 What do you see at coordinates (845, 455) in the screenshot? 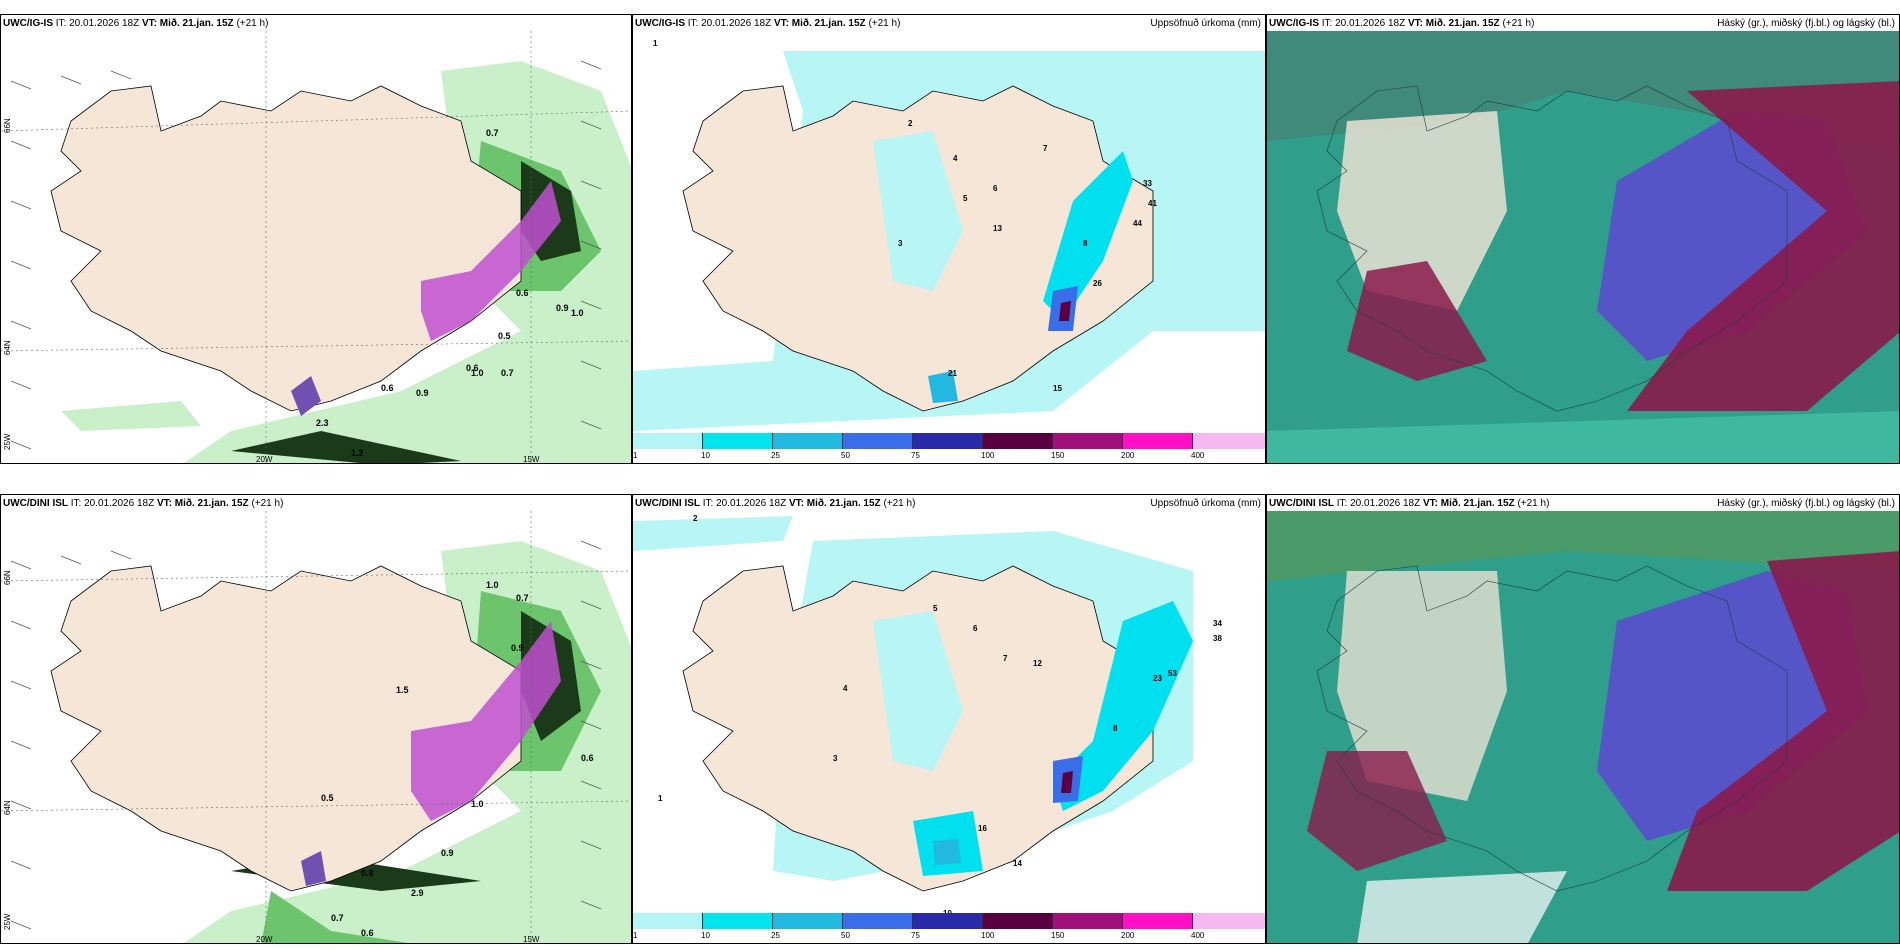
I see `colorbar-tick: 50` at bounding box center [845, 455].